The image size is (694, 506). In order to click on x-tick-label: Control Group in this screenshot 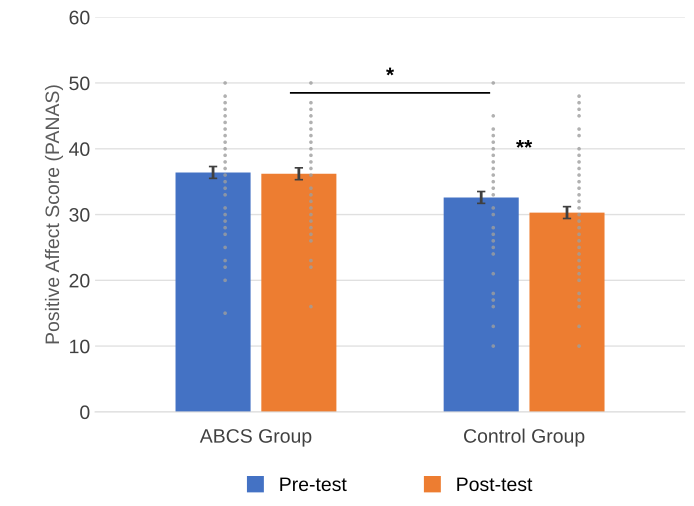, I will do `click(524, 437)`.